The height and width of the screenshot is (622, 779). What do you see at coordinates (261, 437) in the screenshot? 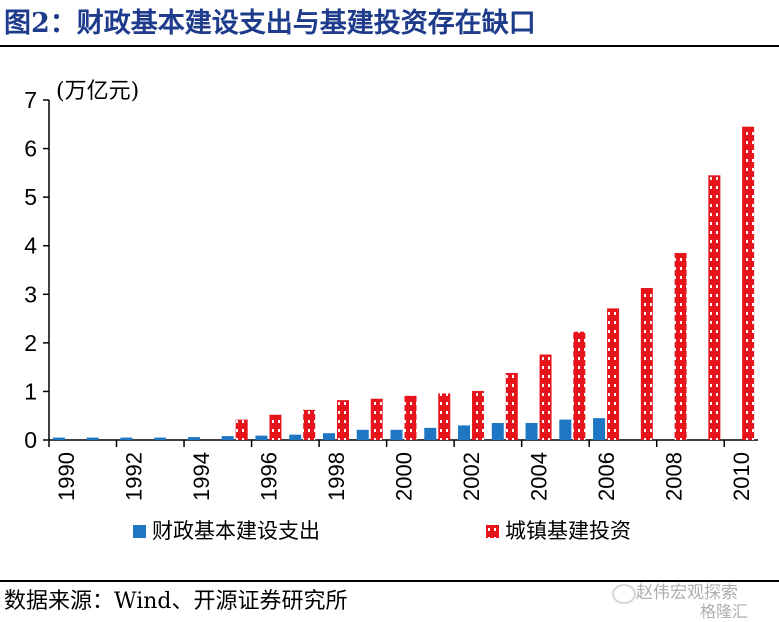
I see `bar-fiscal-1996` at bounding box center [261, 437].